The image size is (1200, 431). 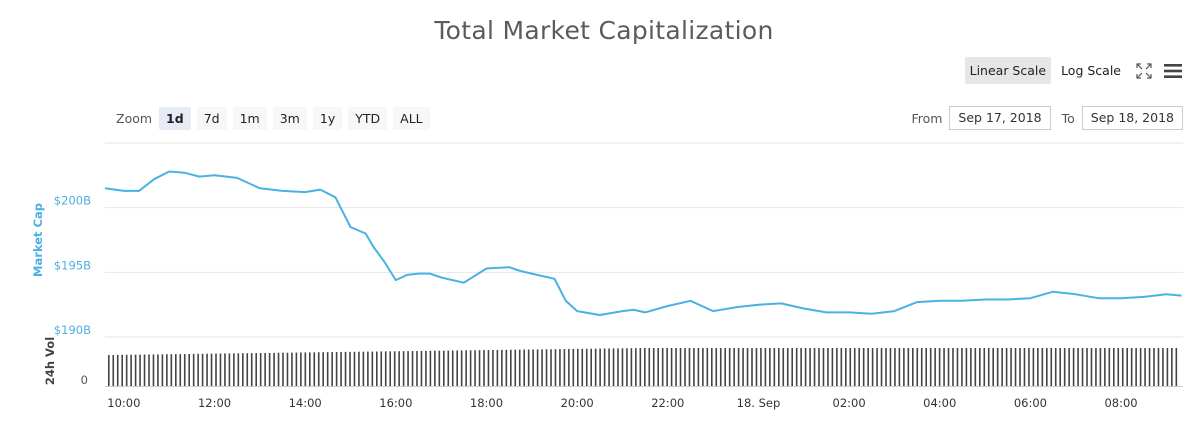 I want to click on zoom-ytd-button: YTD, so click(x=368, y=118).